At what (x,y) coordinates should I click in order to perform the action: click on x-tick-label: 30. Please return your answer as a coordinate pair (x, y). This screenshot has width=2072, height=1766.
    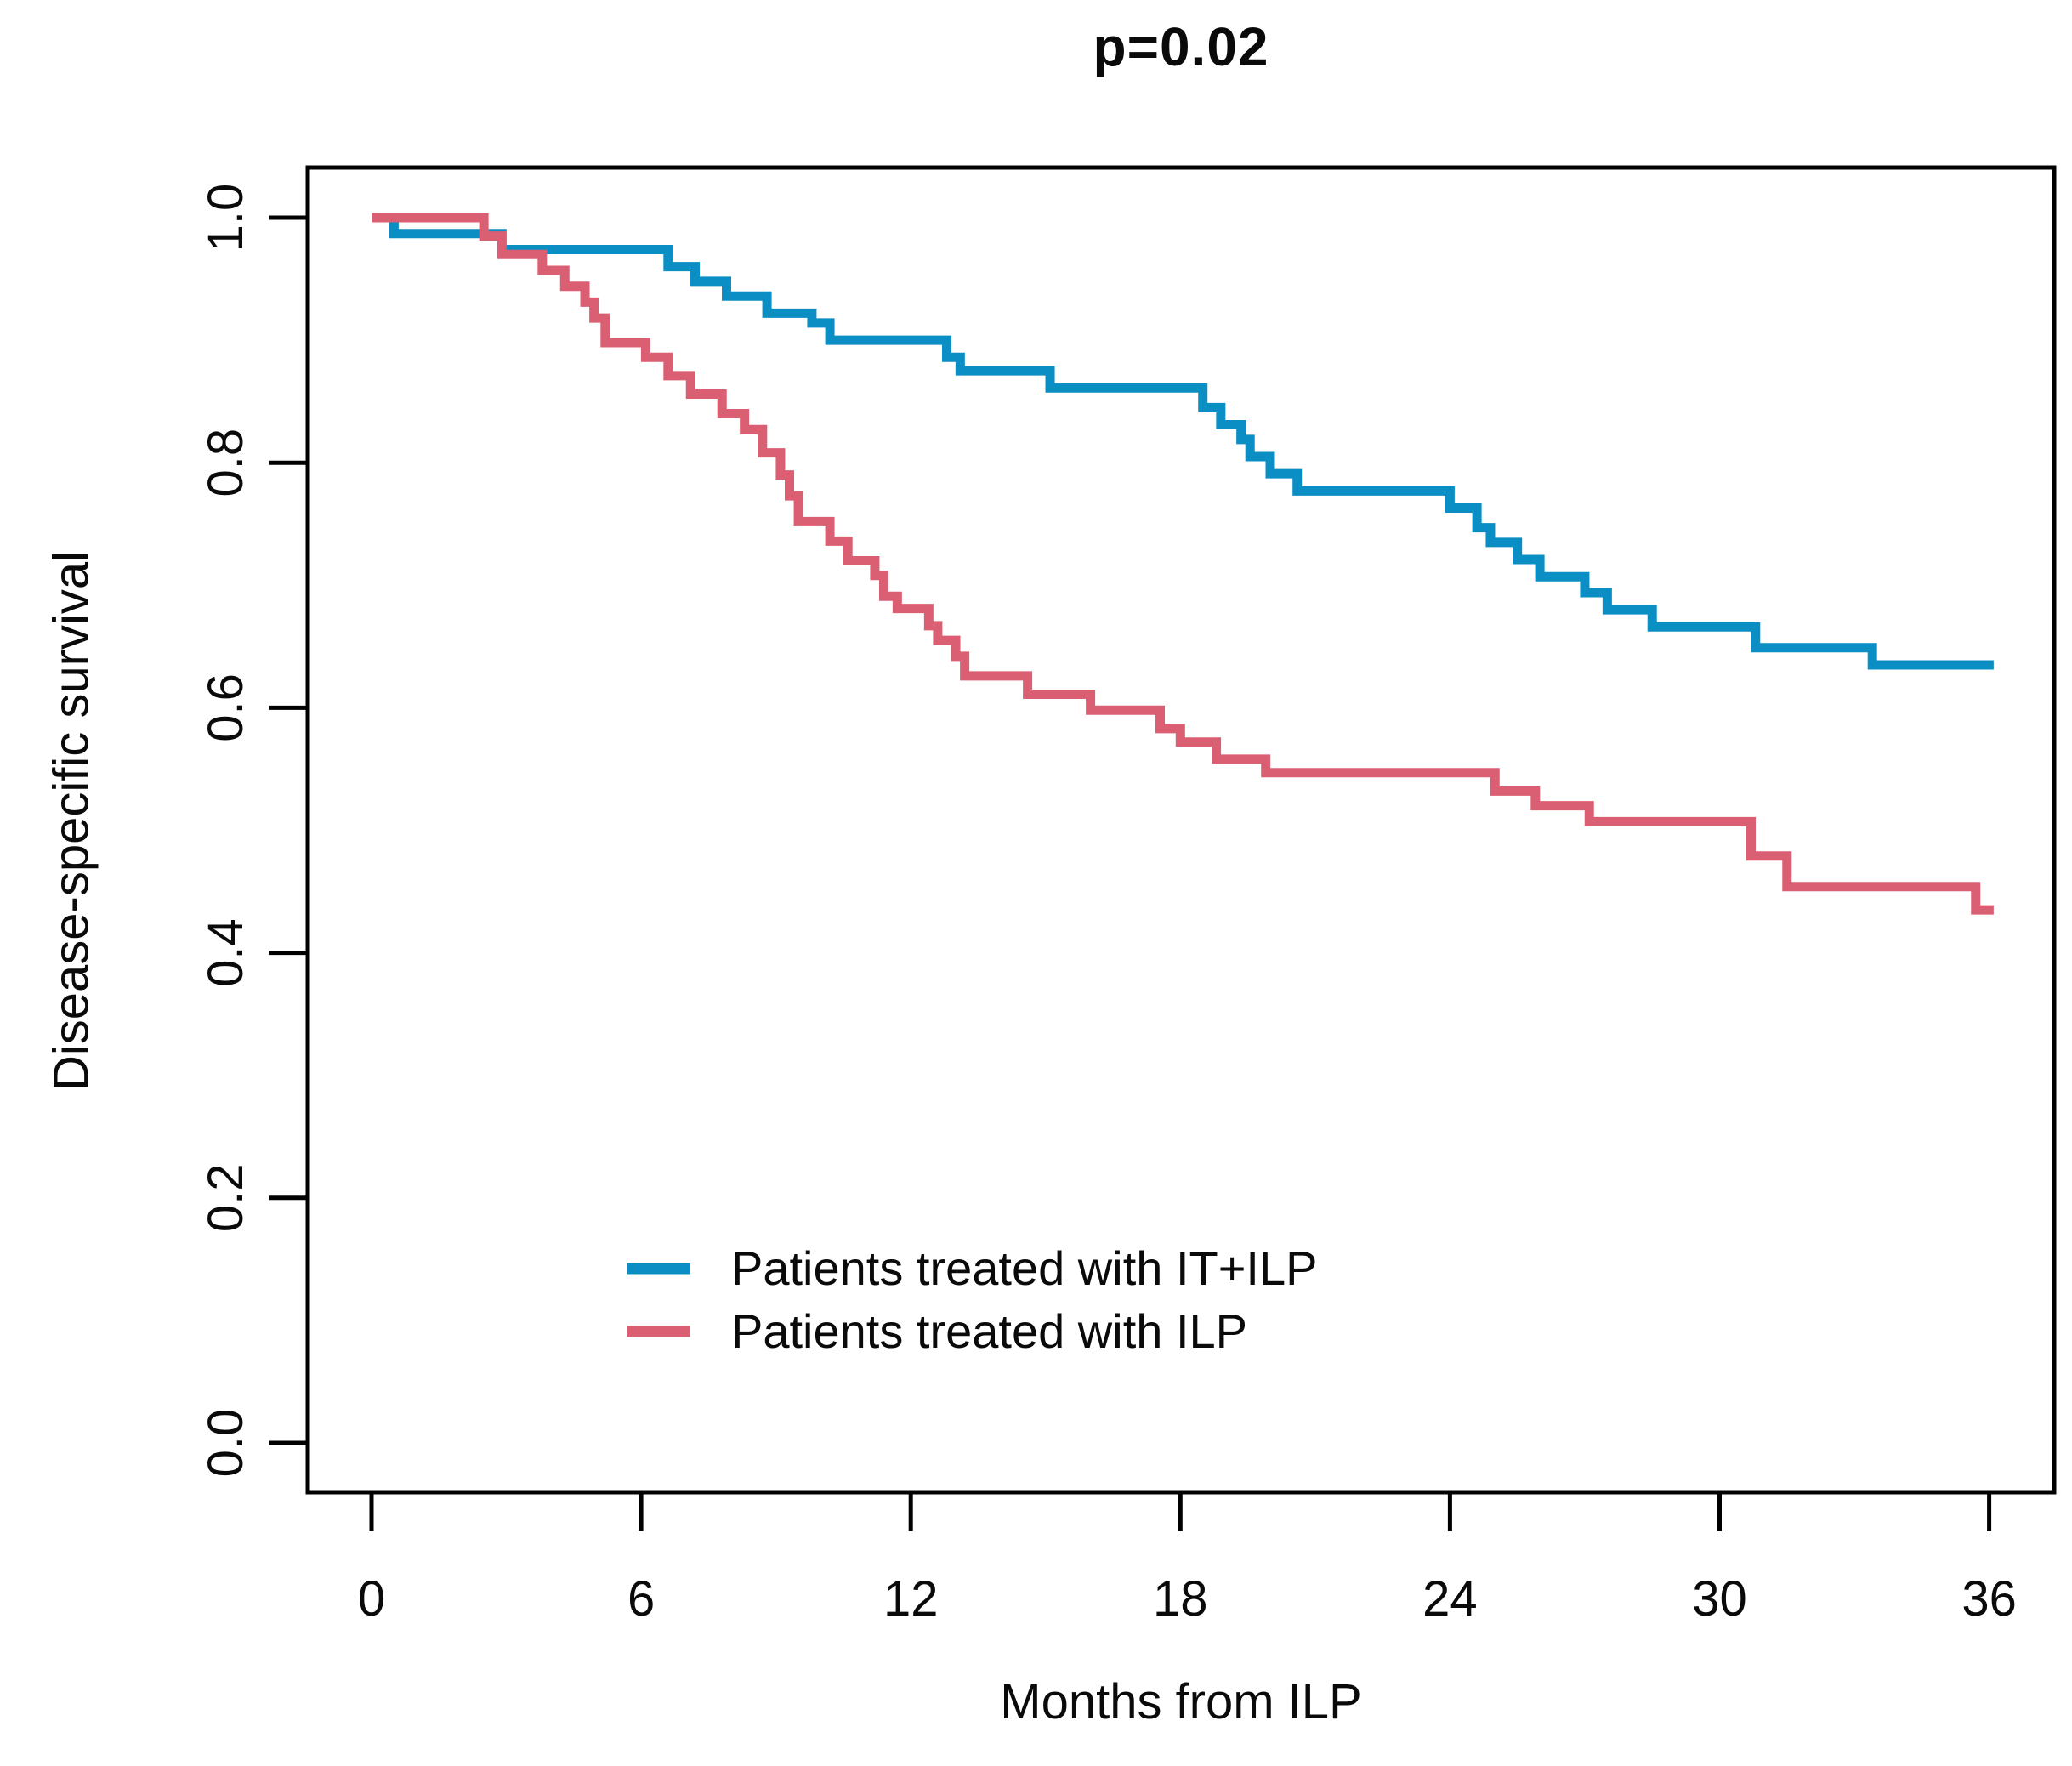
    Looking at the image, I should click on (1719, 1599).